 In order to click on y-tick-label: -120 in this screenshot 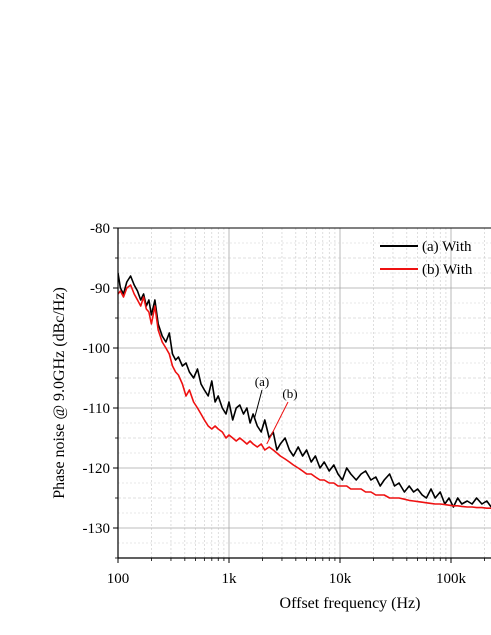, I will do `click(97, 469)`.